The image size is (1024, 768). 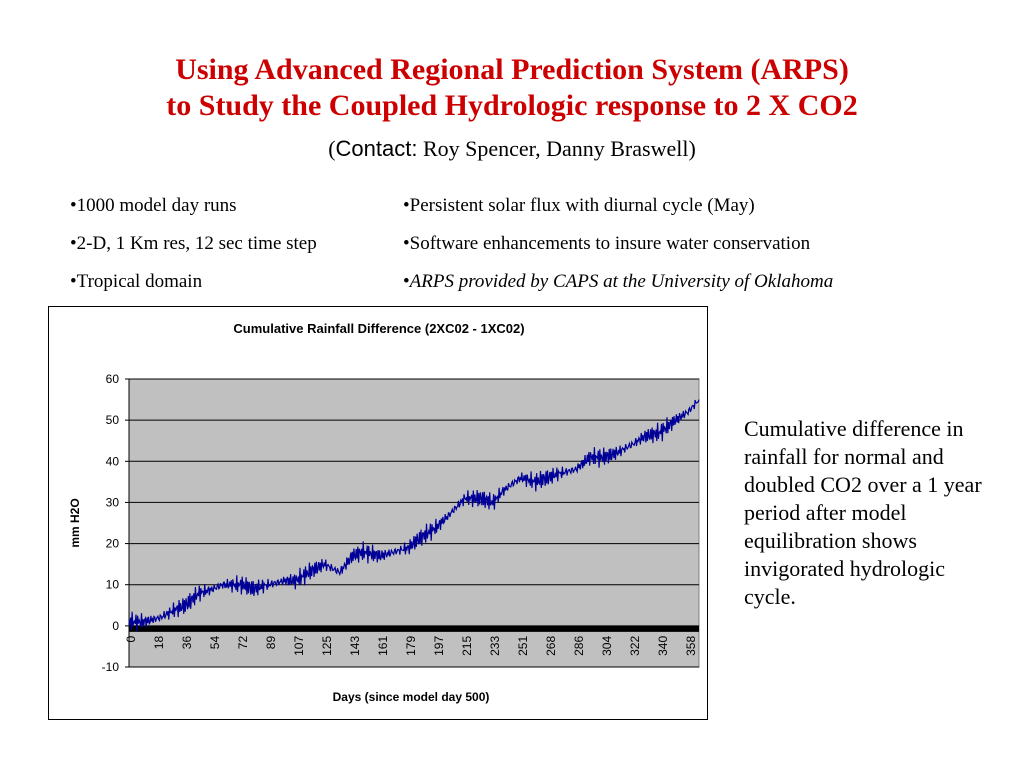 I want to click on y-tick-label: 60, so click(x=113, y=379).